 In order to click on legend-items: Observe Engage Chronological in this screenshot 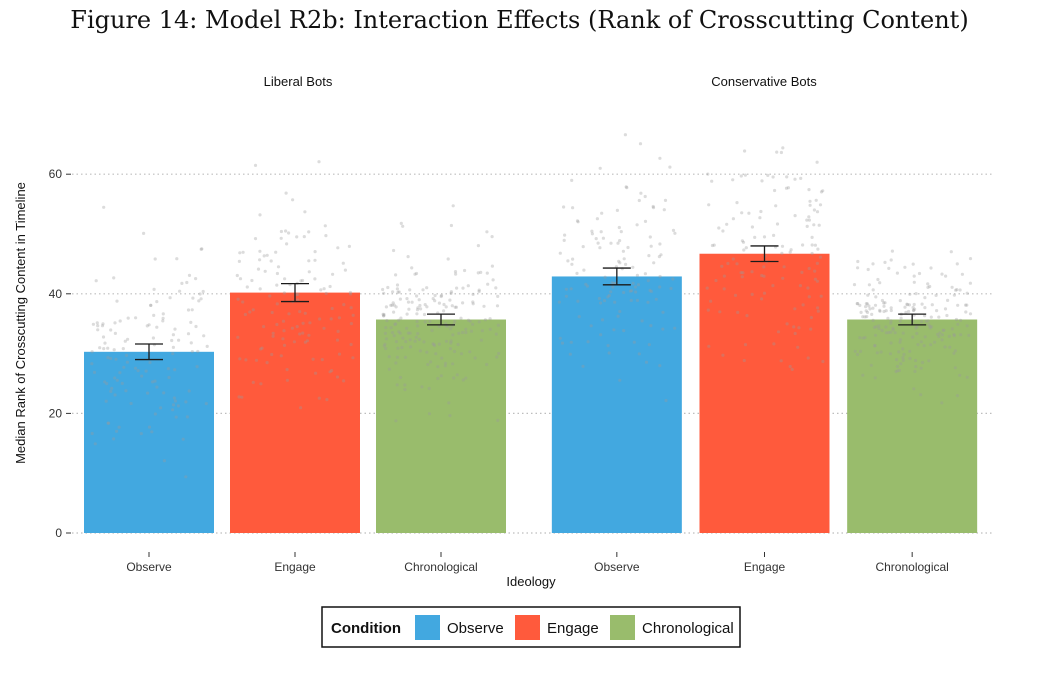, I will do `click(574, 627)`.